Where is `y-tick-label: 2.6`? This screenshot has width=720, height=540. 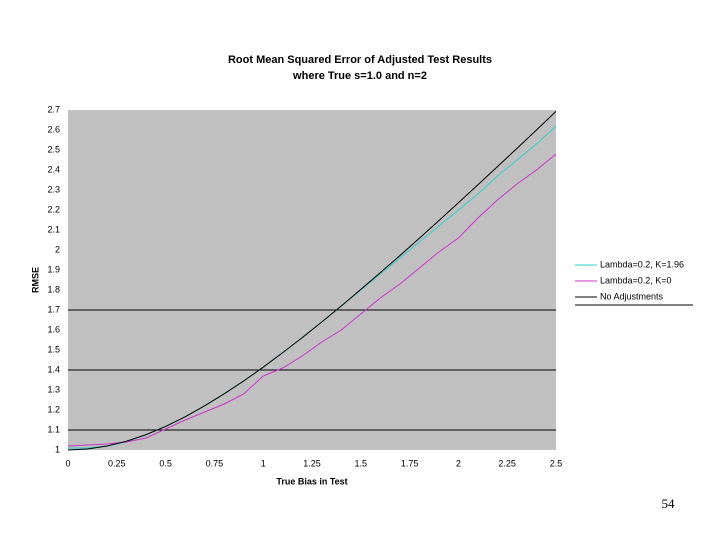
y-tick-label: 2.6 is located at coordinates (53, 129).